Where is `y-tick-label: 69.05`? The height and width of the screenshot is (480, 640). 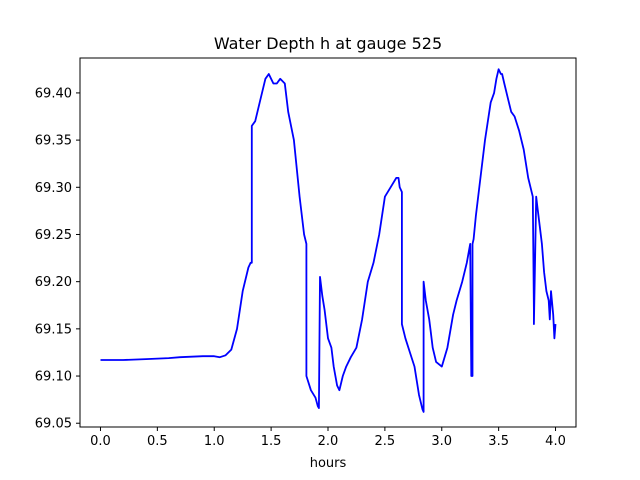 y-tick-label: 69.05 is located at coordinates (53, 424).